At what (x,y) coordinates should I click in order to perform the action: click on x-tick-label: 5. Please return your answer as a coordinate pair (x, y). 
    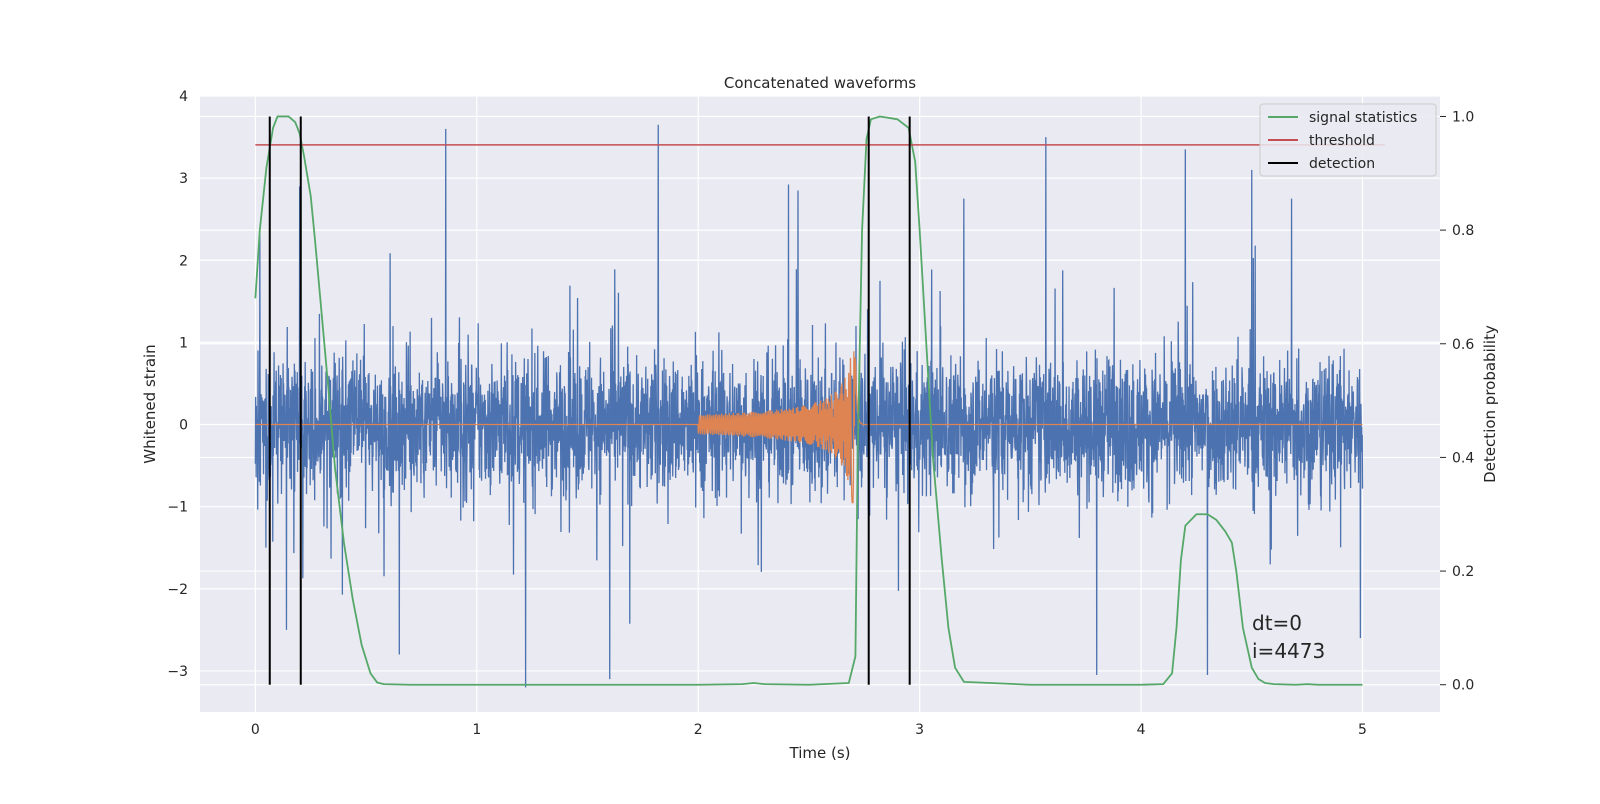
    Looking at the image, I should click on (1362, 730).